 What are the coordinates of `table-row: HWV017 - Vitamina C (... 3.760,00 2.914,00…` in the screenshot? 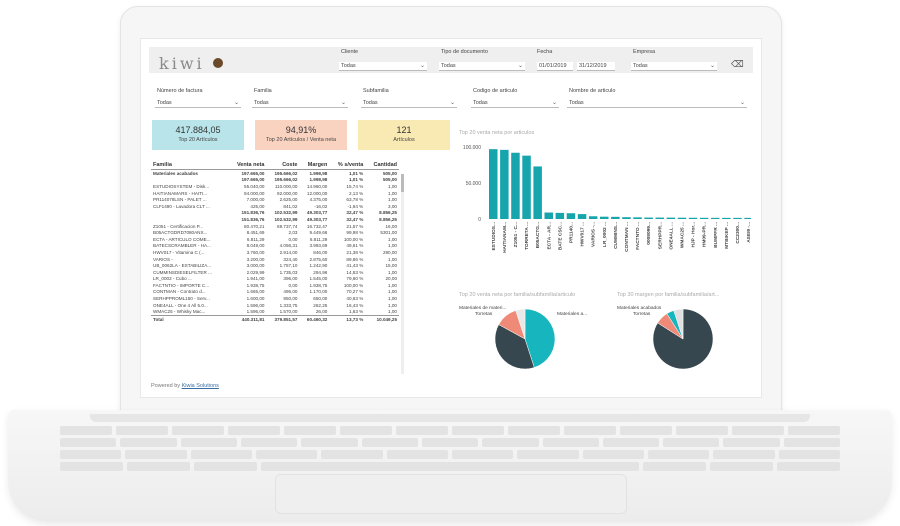 It's located at (275, 252).